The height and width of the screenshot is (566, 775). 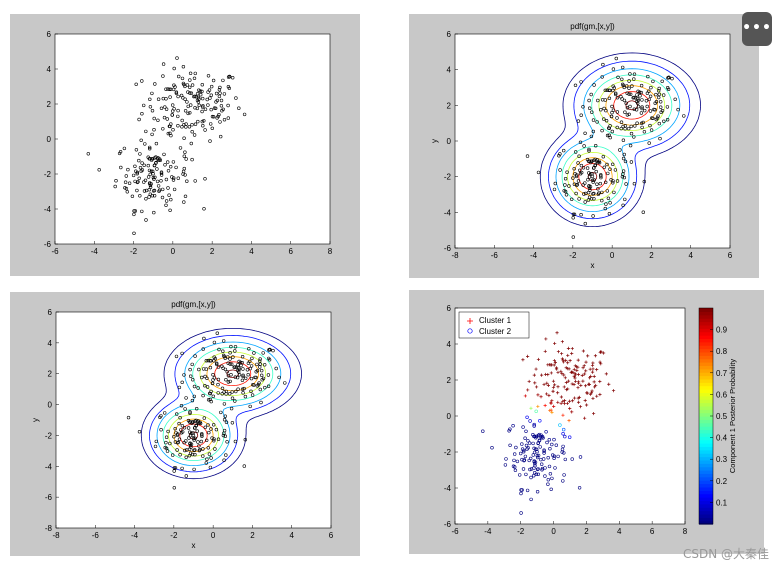 I want to click on x-tick-label: 4, so click(x=690, y=255).